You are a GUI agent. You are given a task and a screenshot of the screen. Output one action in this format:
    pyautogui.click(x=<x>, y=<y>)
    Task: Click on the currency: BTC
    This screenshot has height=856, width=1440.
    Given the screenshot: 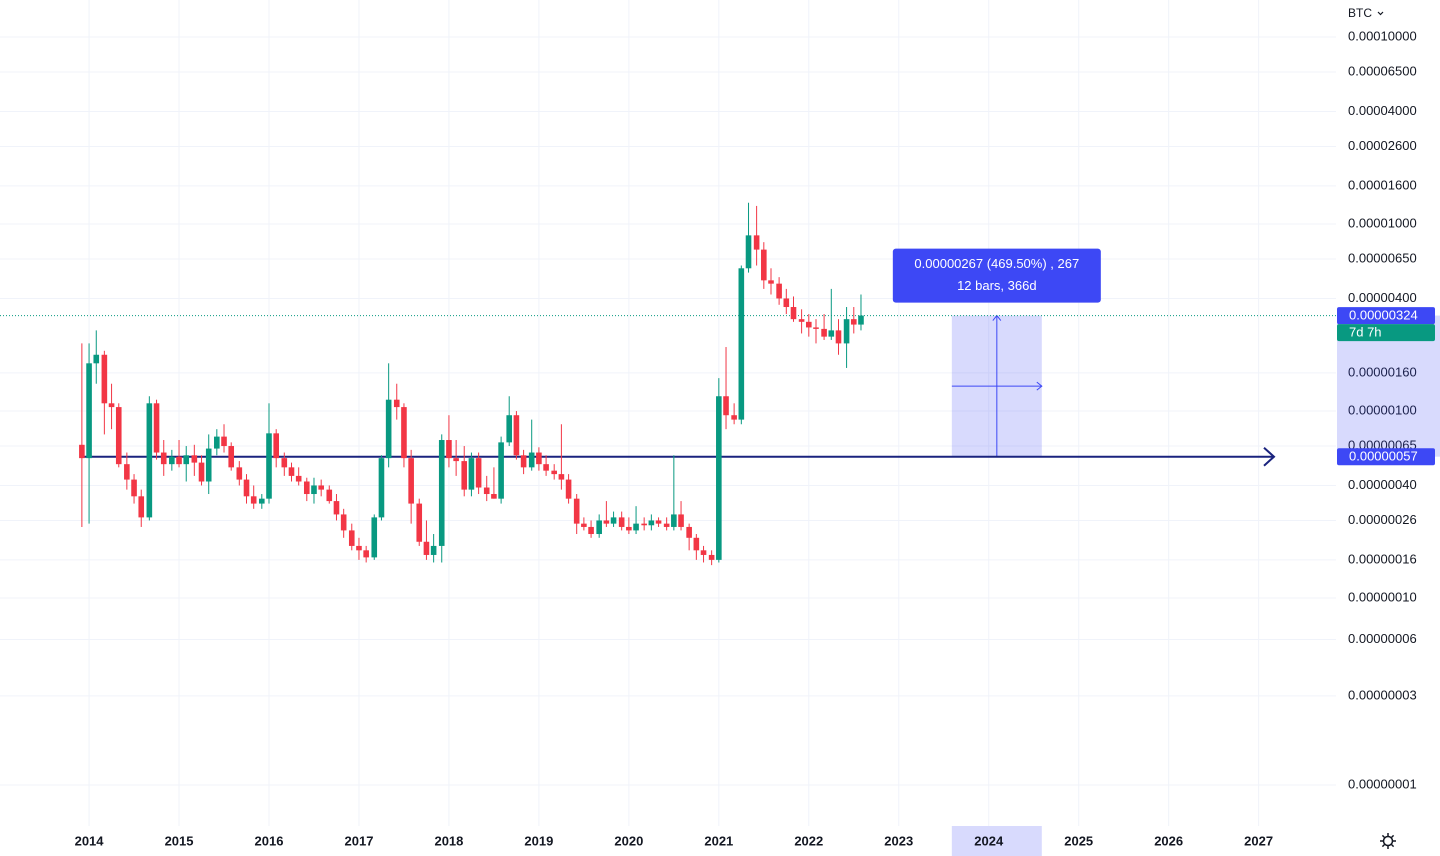 What is the action you would take?
    pyautogui.click(x=1360, y=13)
    